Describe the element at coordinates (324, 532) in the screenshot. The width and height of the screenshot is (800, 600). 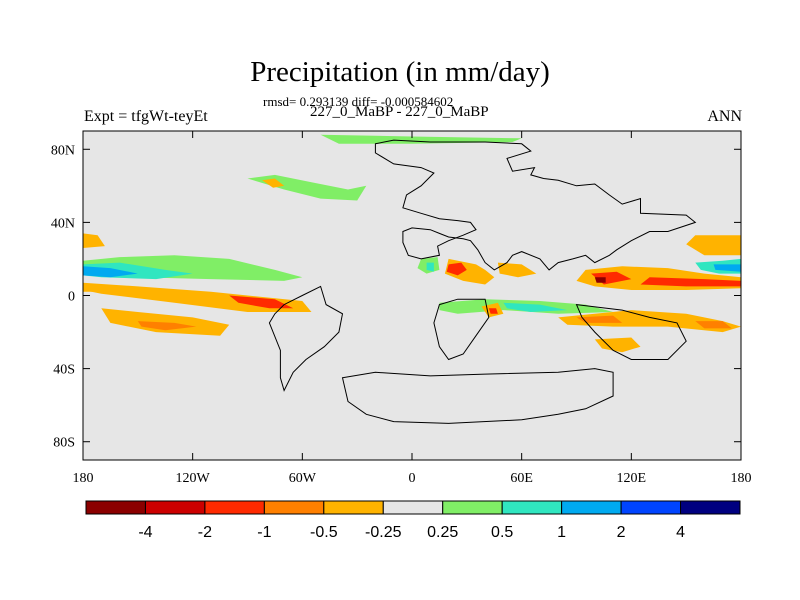
I see `colorbar-label: -0.5` at that location.